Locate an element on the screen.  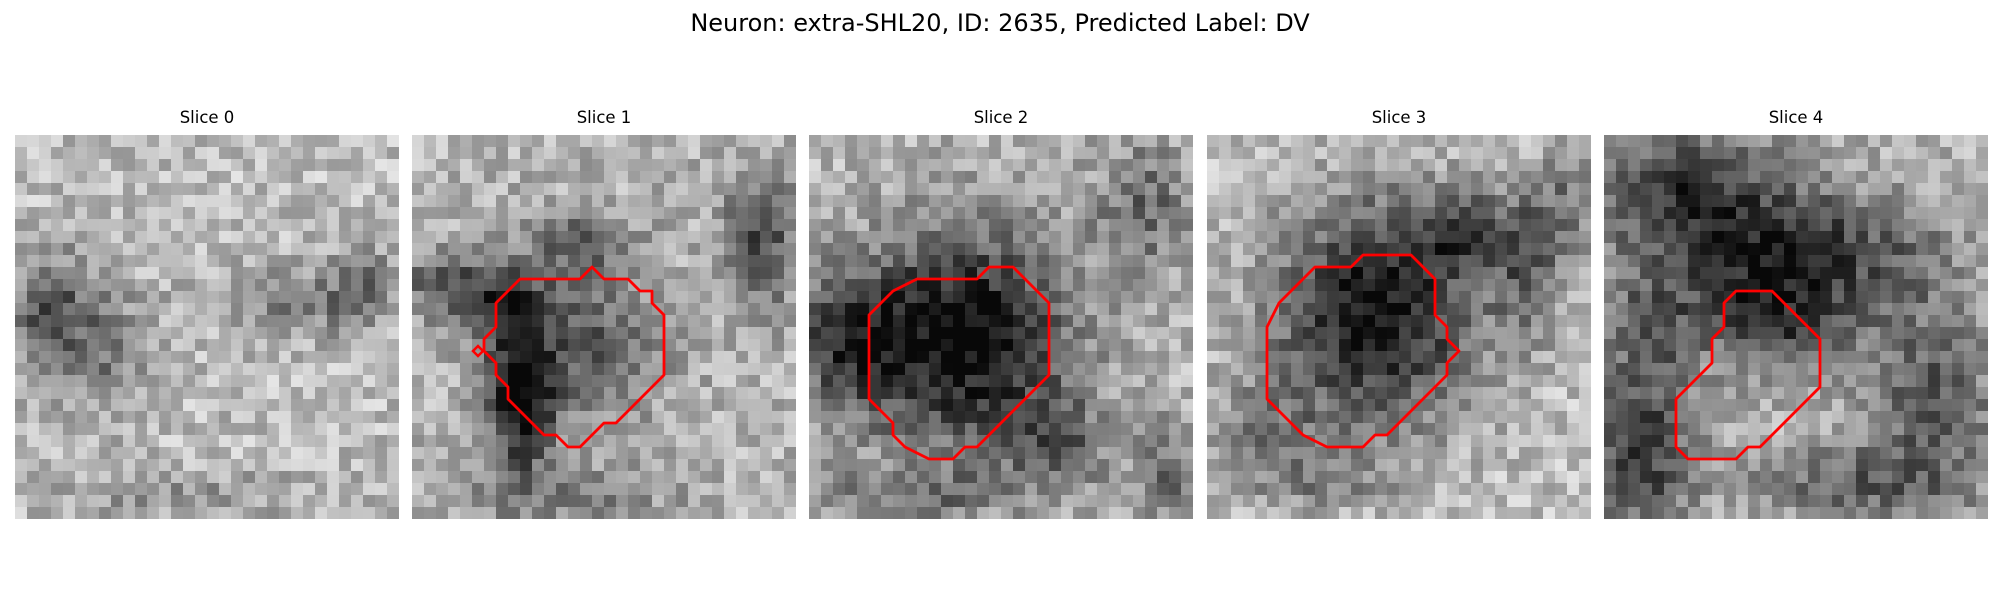
slice-title: Slice 0 is located at coordinates (207, 118).